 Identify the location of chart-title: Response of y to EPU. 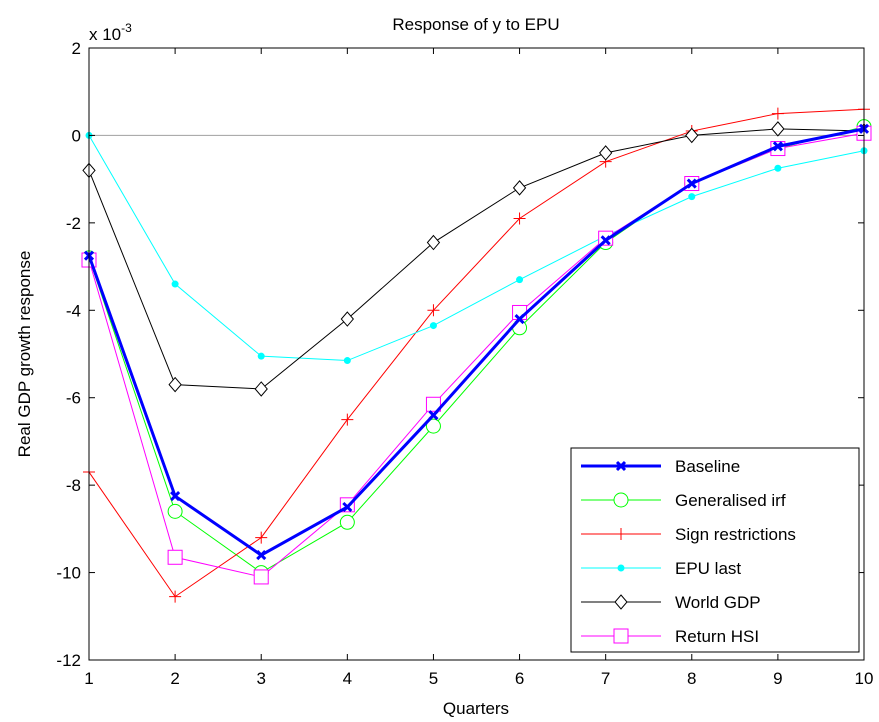
(475, 24).